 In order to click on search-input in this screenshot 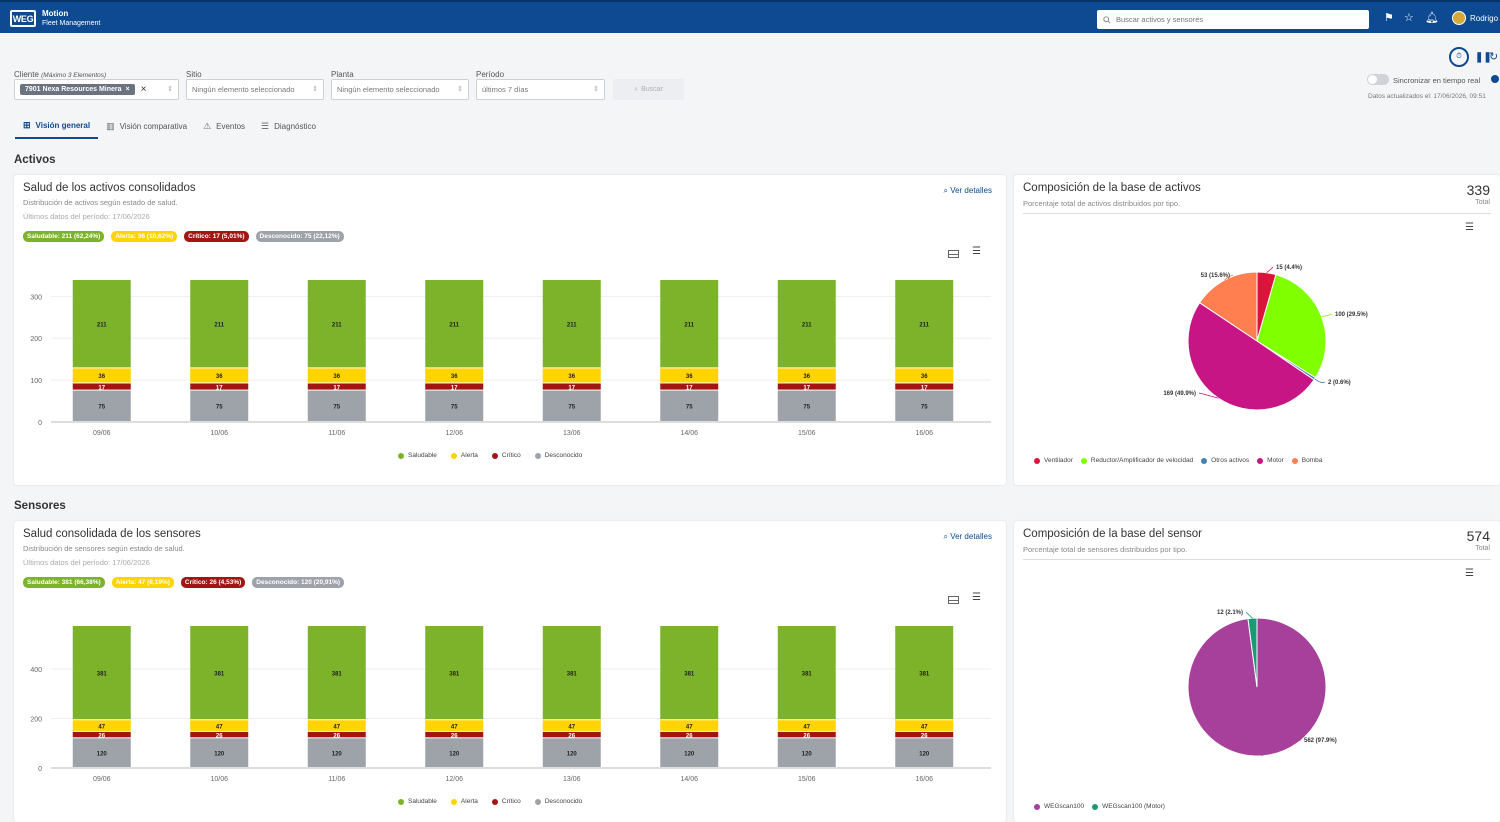, I will do `click(1236, 19)`.